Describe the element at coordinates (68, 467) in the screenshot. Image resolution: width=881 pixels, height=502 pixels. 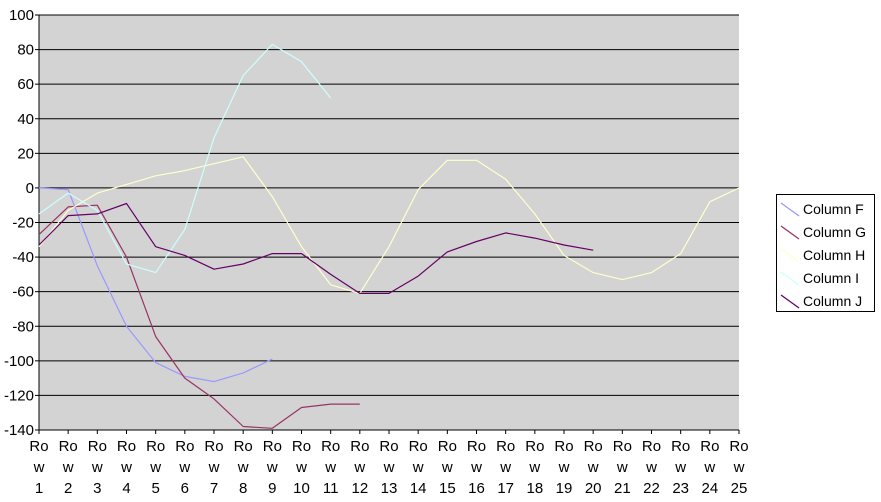
I see `x-tick-label: Ro w 2` at that location.